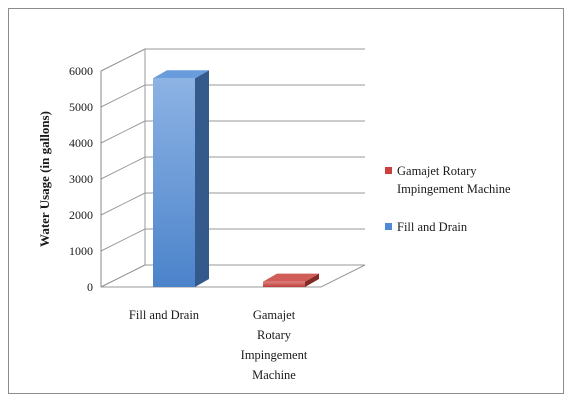 The height and width of the screenshot is (402, 571). What do you see at coordinates (437, 171) in the screenshot?
I see `legend-label: Gamajet Rotary` at bounding box center [437, 171].